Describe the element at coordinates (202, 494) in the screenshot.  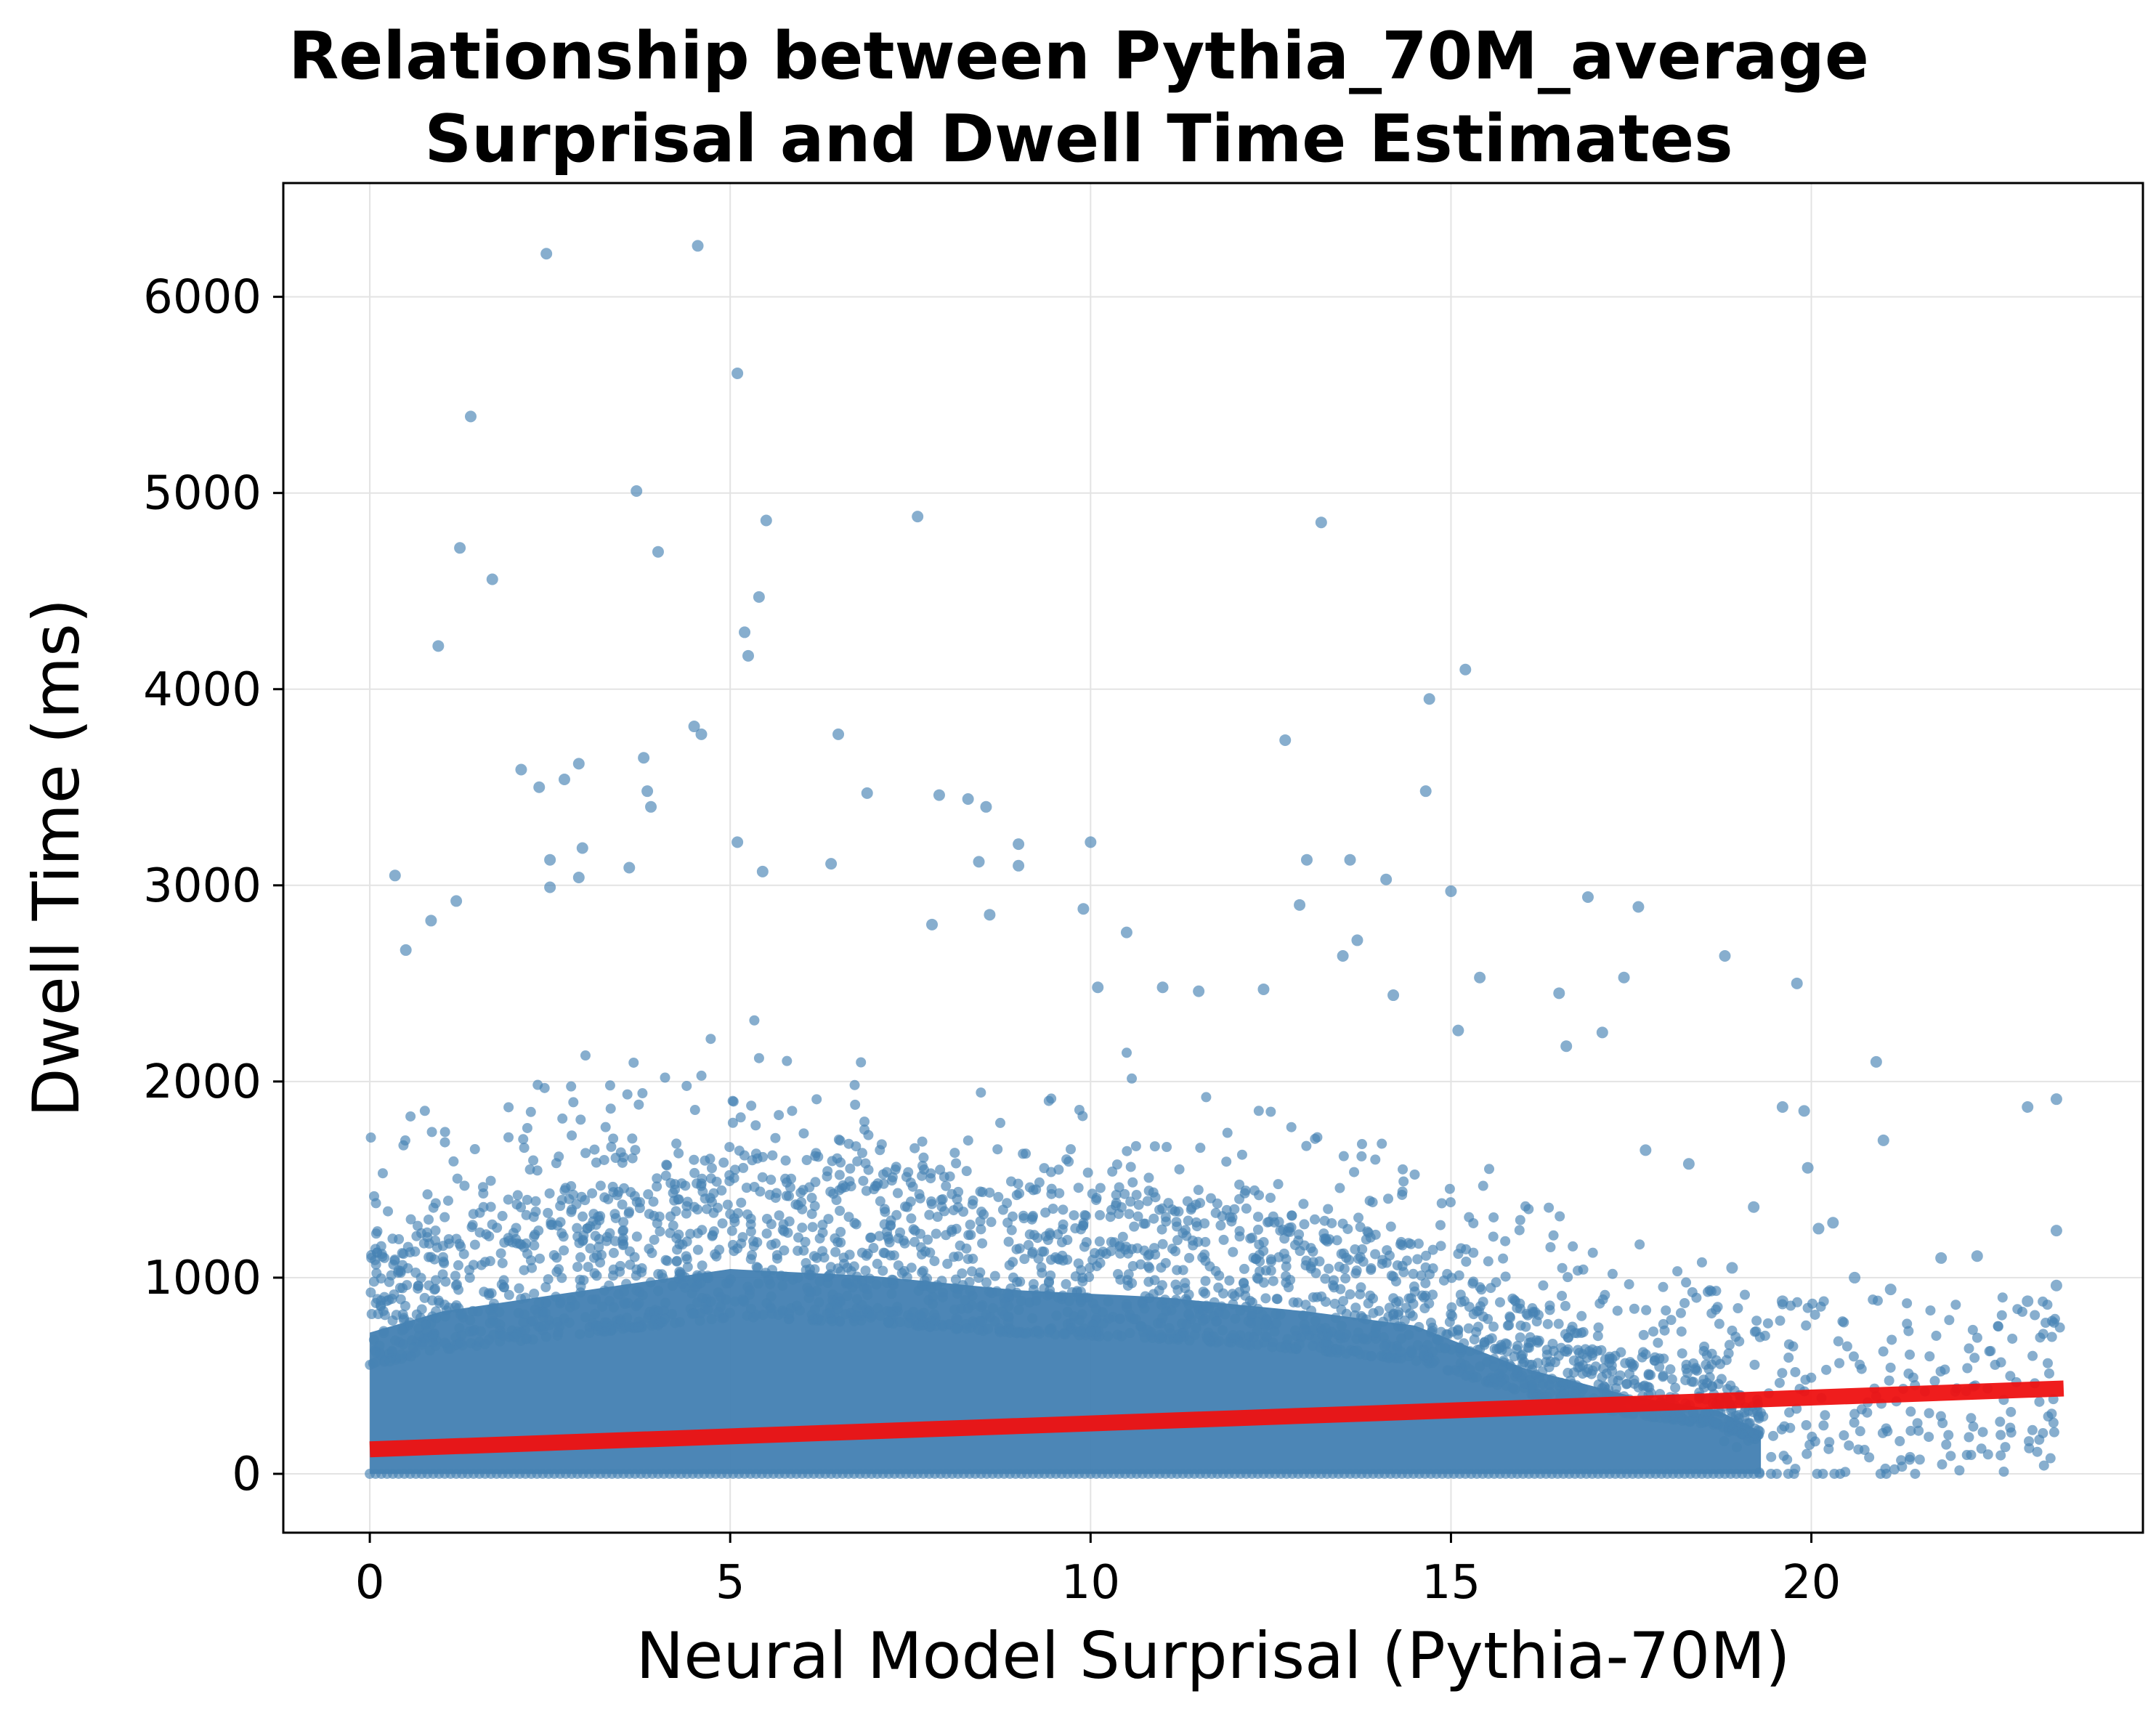
I see `y-tick-label: 5000` at that location.